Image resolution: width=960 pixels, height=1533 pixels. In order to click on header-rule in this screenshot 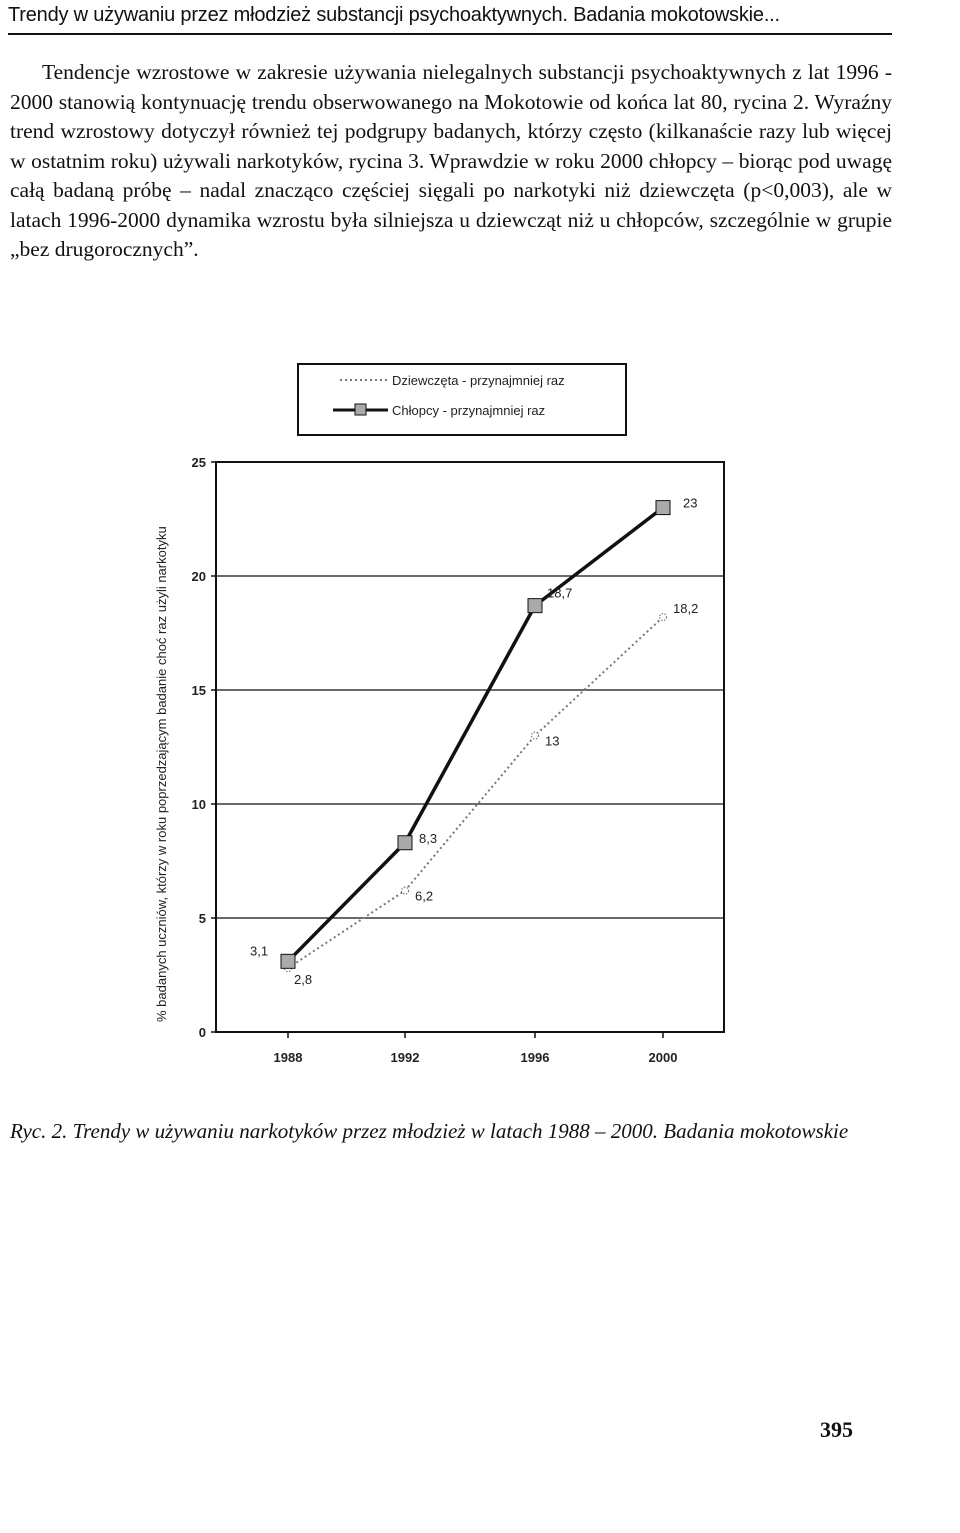, I will do `click(450, 34)`.